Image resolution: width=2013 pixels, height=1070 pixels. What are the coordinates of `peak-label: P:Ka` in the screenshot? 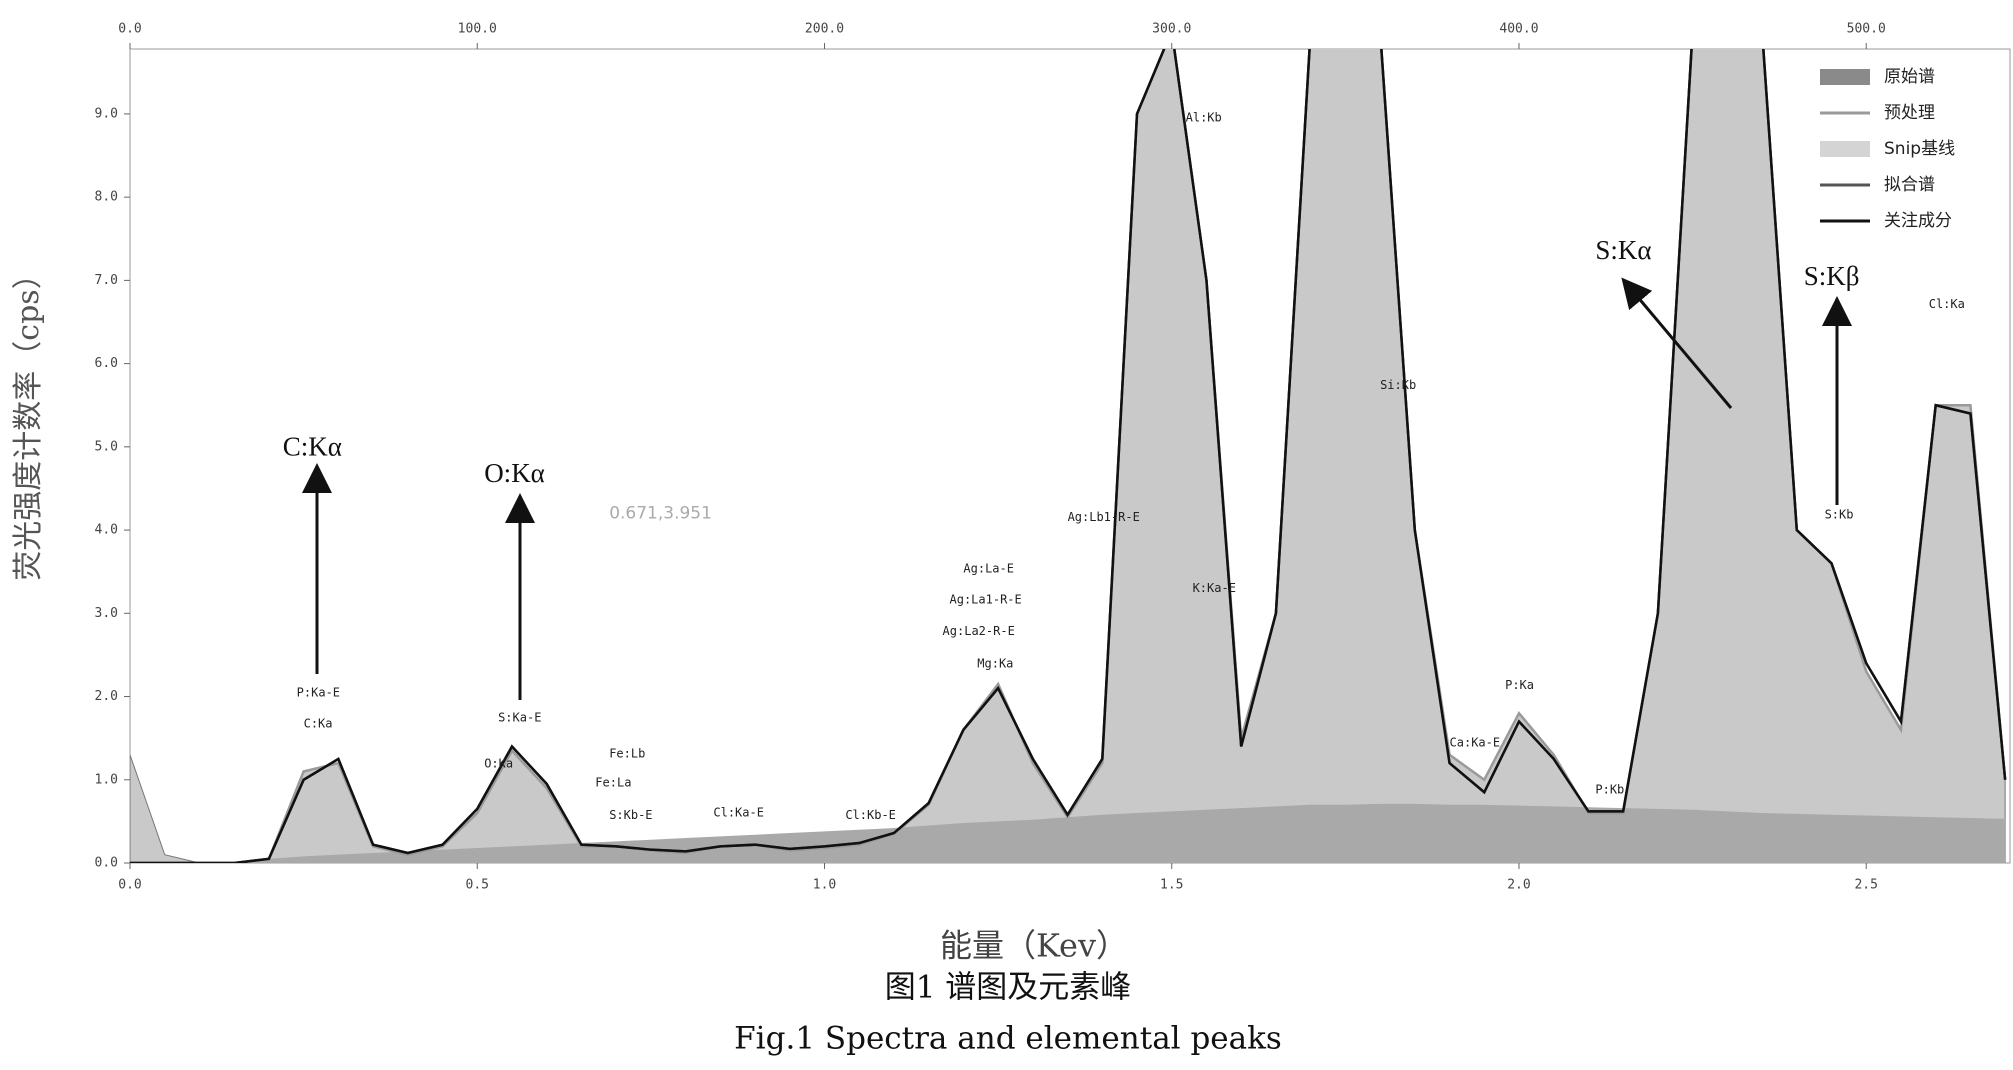 It's located at (1519, 685).